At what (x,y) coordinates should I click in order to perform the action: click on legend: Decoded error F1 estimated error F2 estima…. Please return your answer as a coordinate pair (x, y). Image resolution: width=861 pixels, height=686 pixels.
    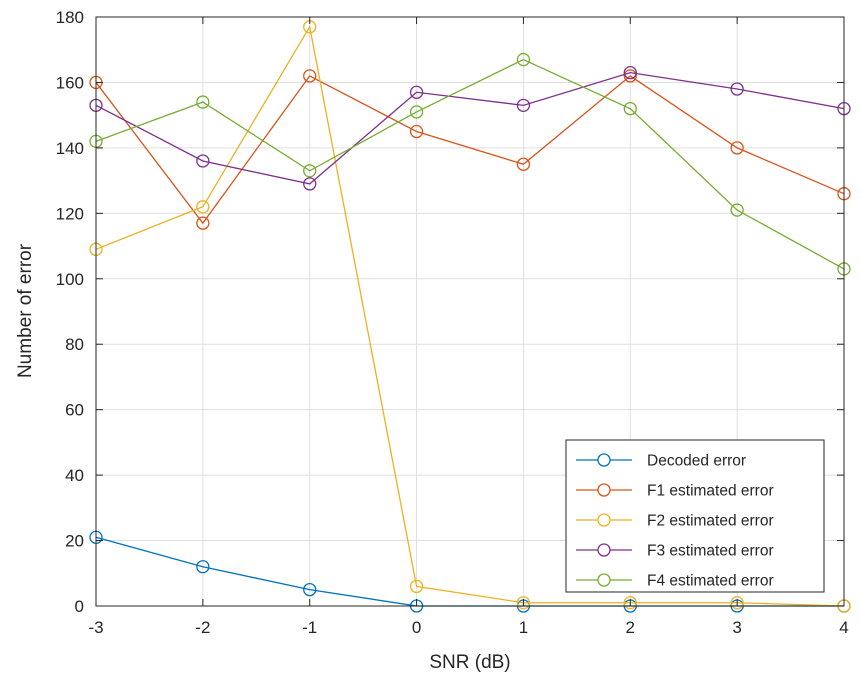
    Looking at the image, I should click on (695, 516).